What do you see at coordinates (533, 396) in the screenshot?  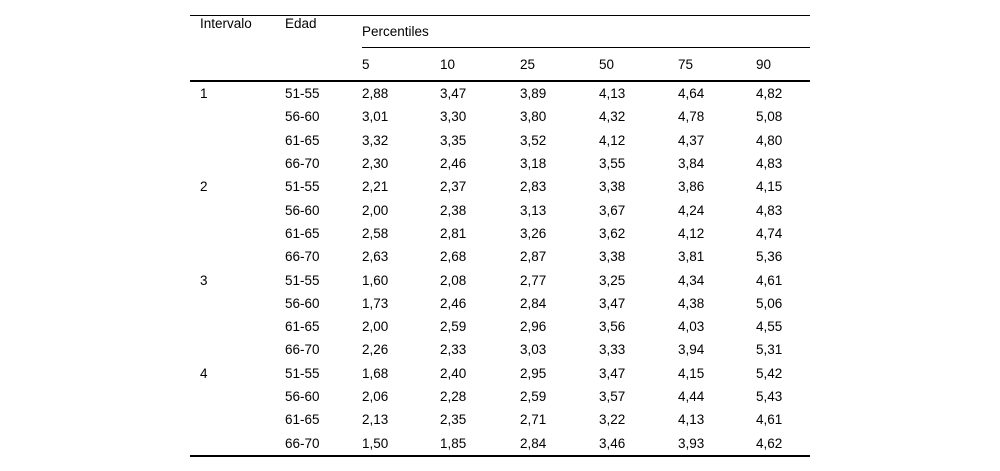 I see `p25-cell: 2,59` at bounding box center [533, 396].